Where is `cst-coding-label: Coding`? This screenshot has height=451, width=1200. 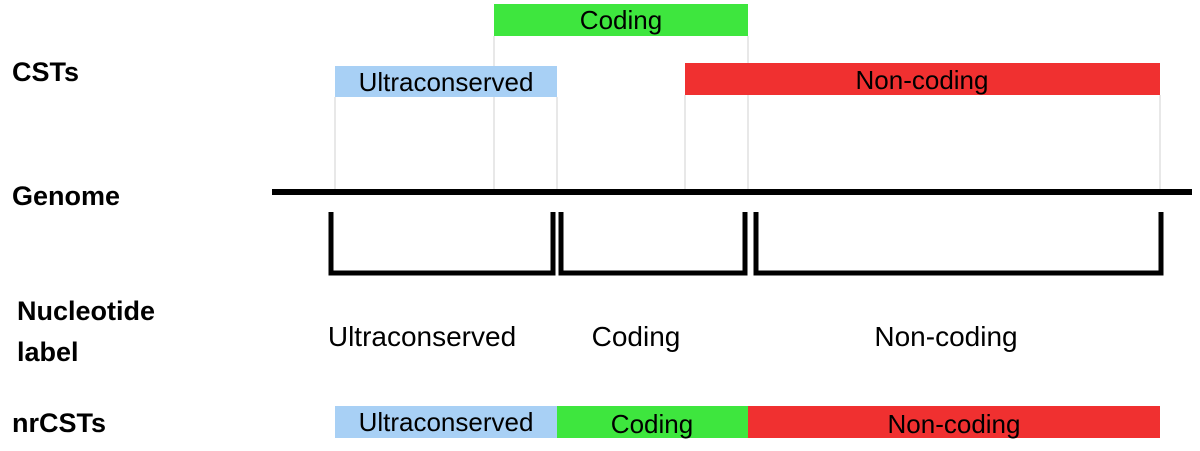
cst-coding-label: Coding is located at coordinates (621, 20).